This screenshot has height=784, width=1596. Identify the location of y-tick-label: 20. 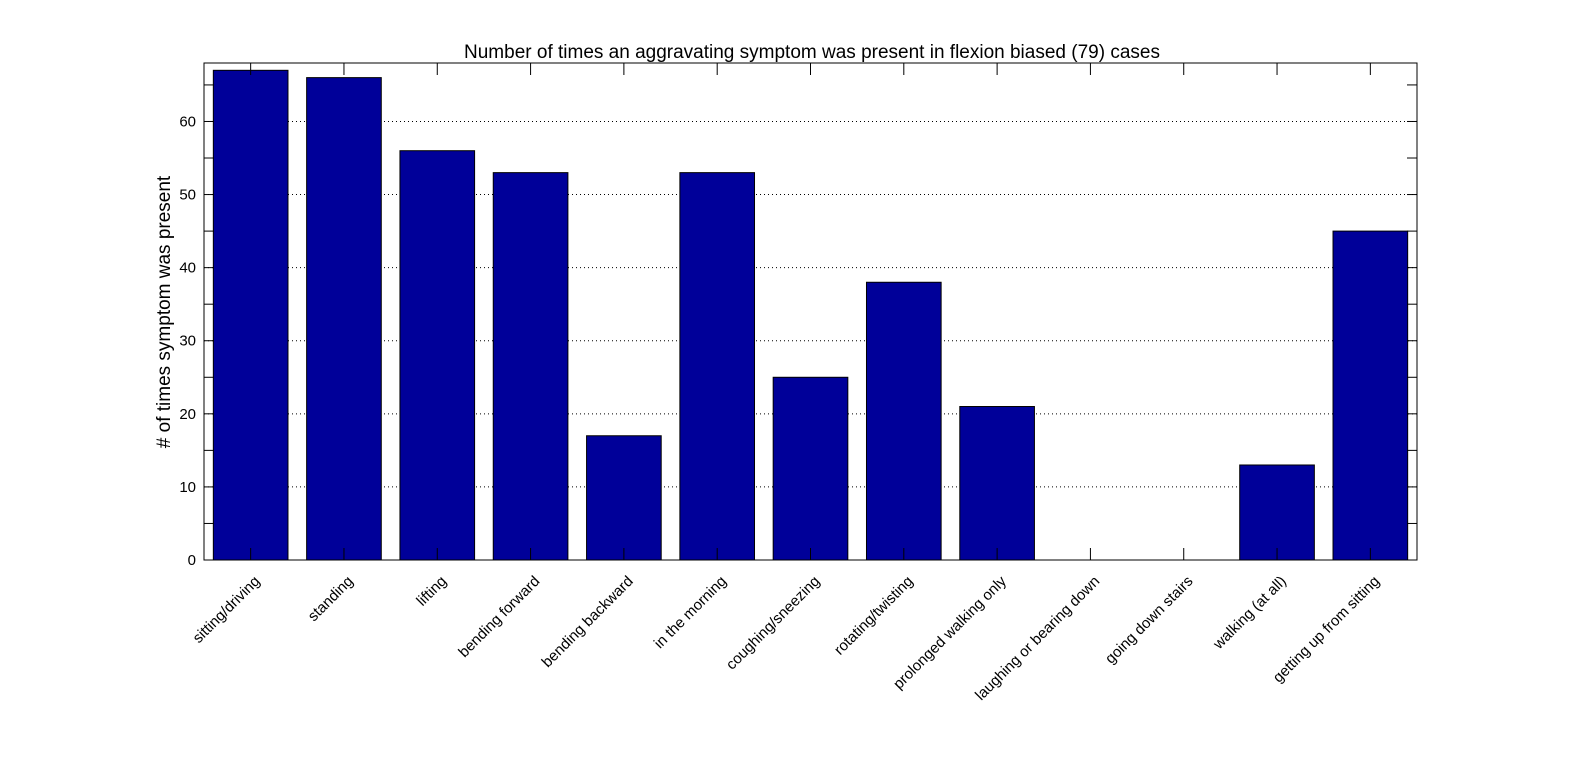
(187, 414).